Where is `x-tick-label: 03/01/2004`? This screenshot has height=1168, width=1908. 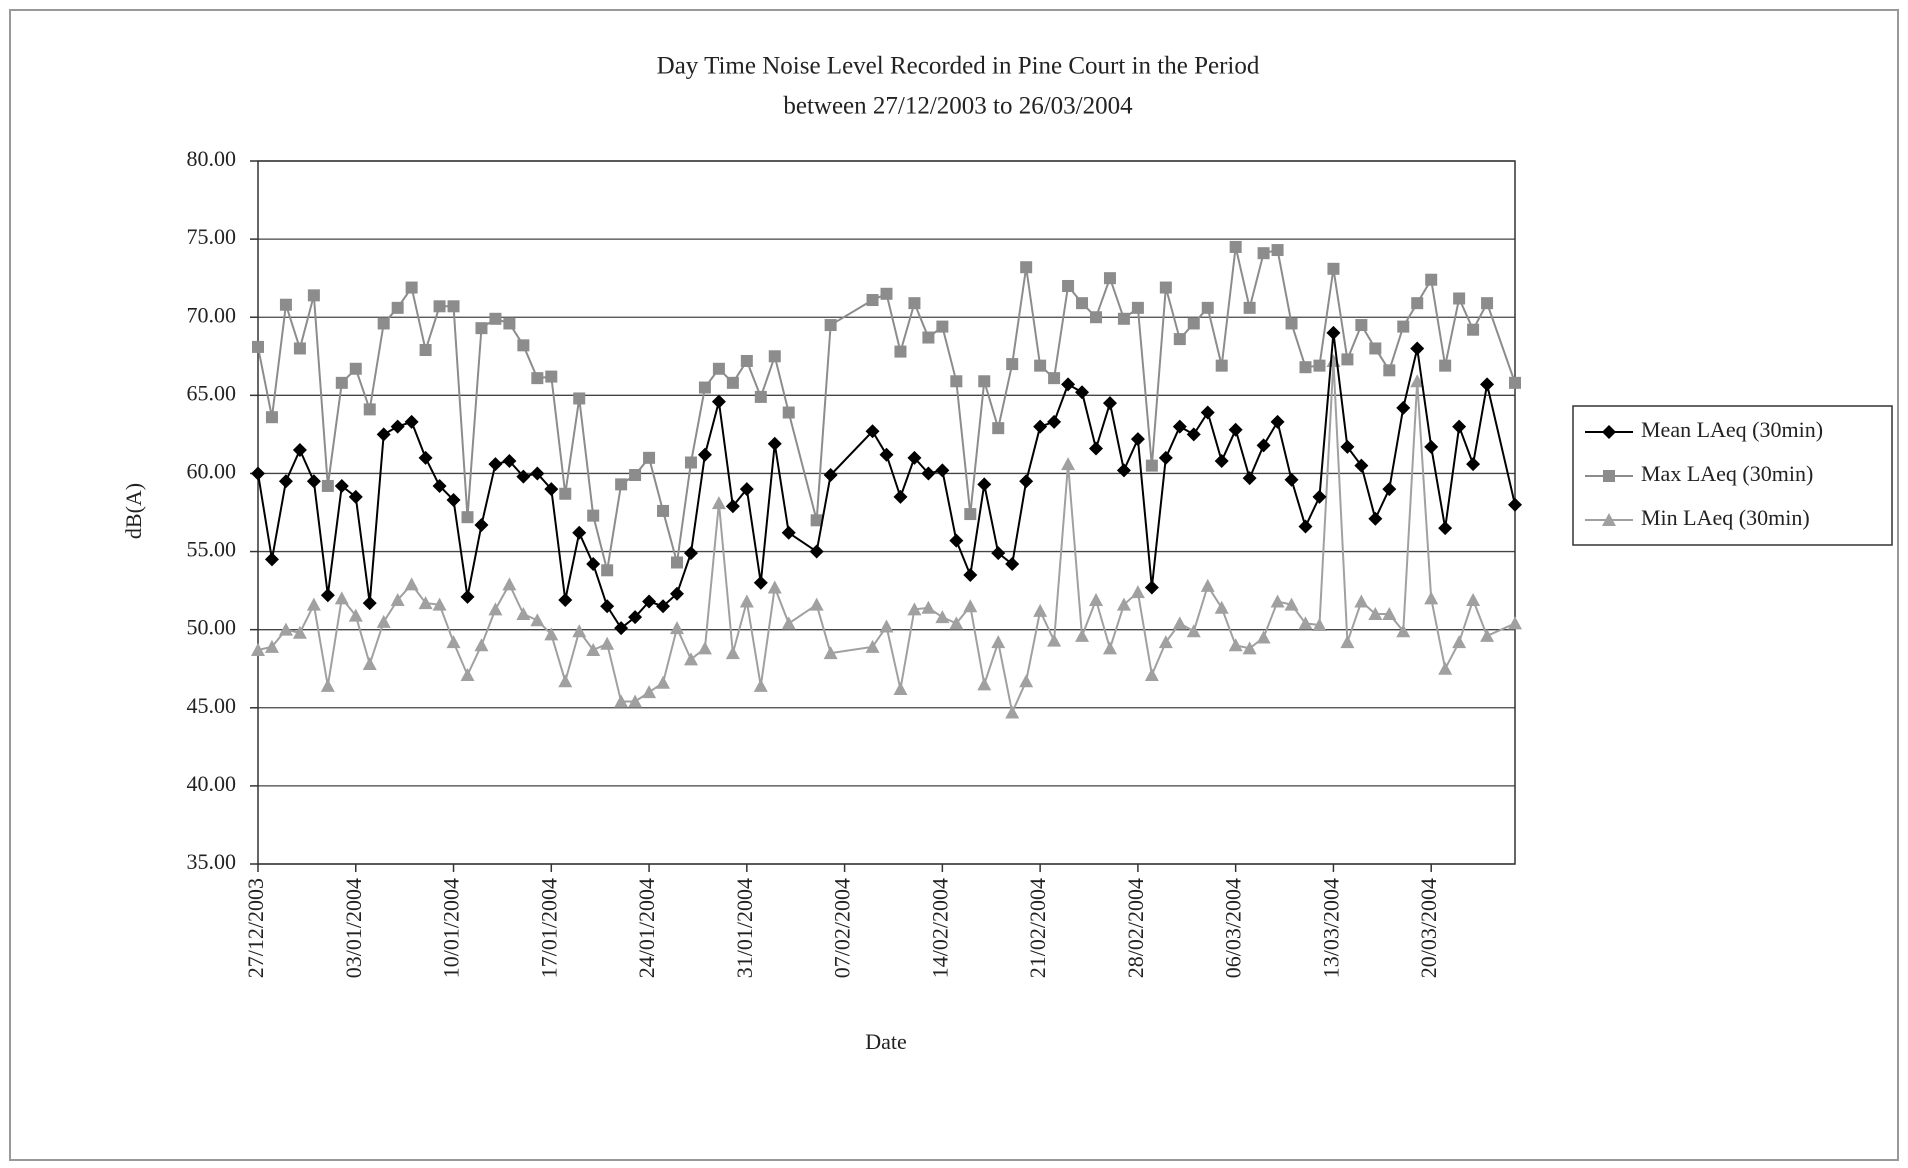 x-tick-label: 03/01/2004 is located at coordinates (353, 928).